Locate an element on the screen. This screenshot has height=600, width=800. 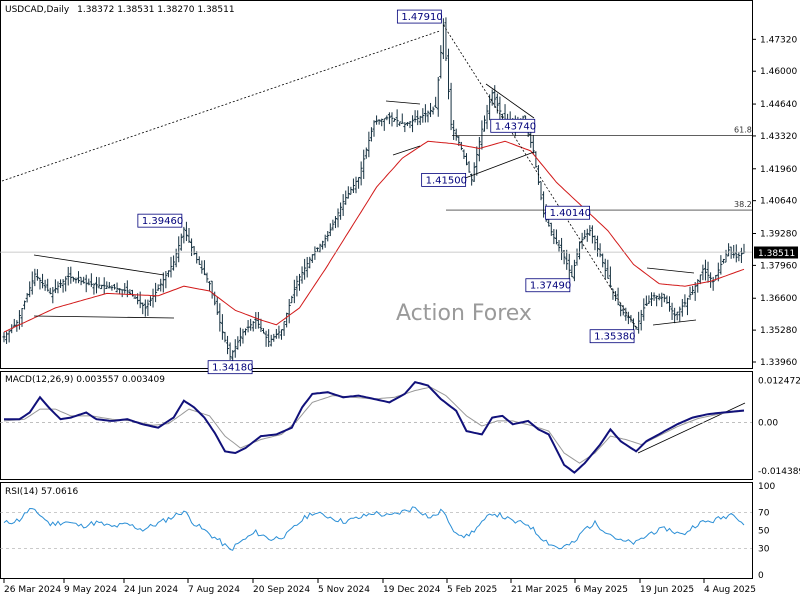
pivot-label: 1.47910 is located at coordinates (421, 17).